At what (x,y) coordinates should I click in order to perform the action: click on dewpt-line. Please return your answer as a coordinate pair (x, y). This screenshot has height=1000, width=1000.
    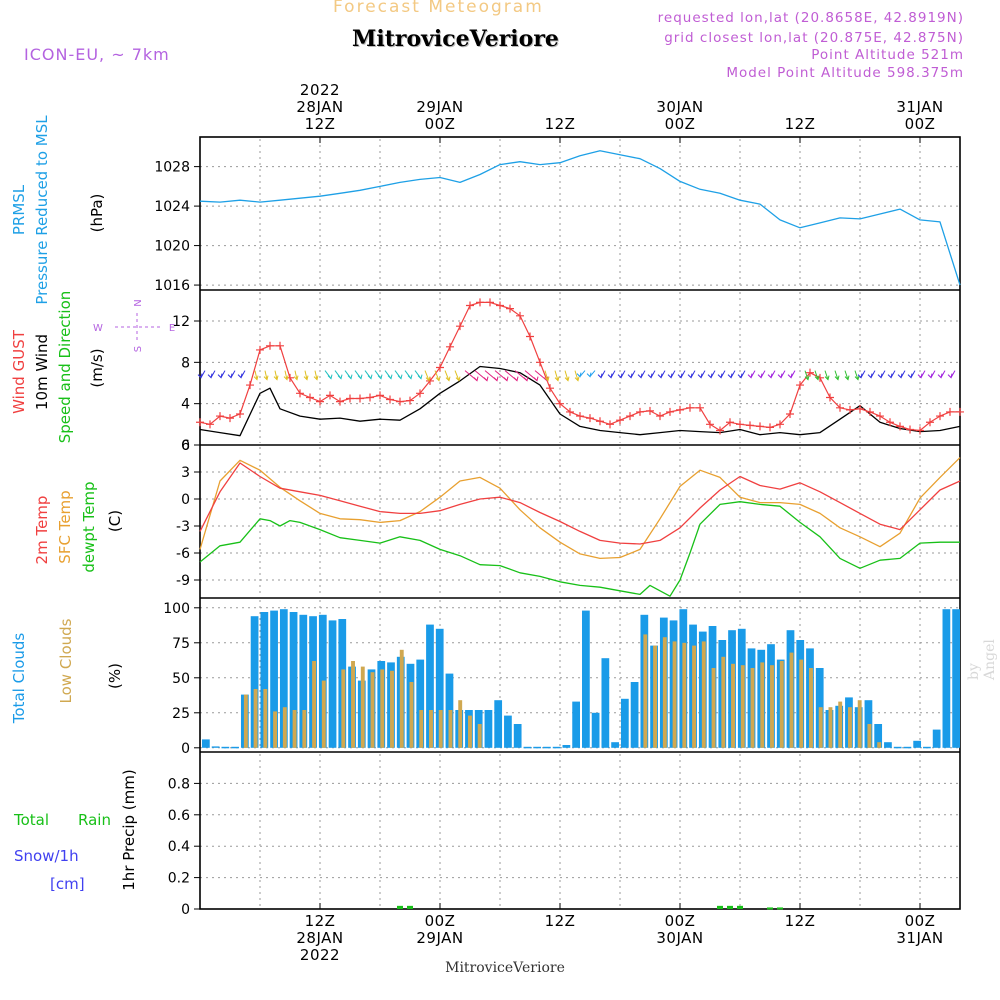
    Looking at the image, I should click on (579, 549).